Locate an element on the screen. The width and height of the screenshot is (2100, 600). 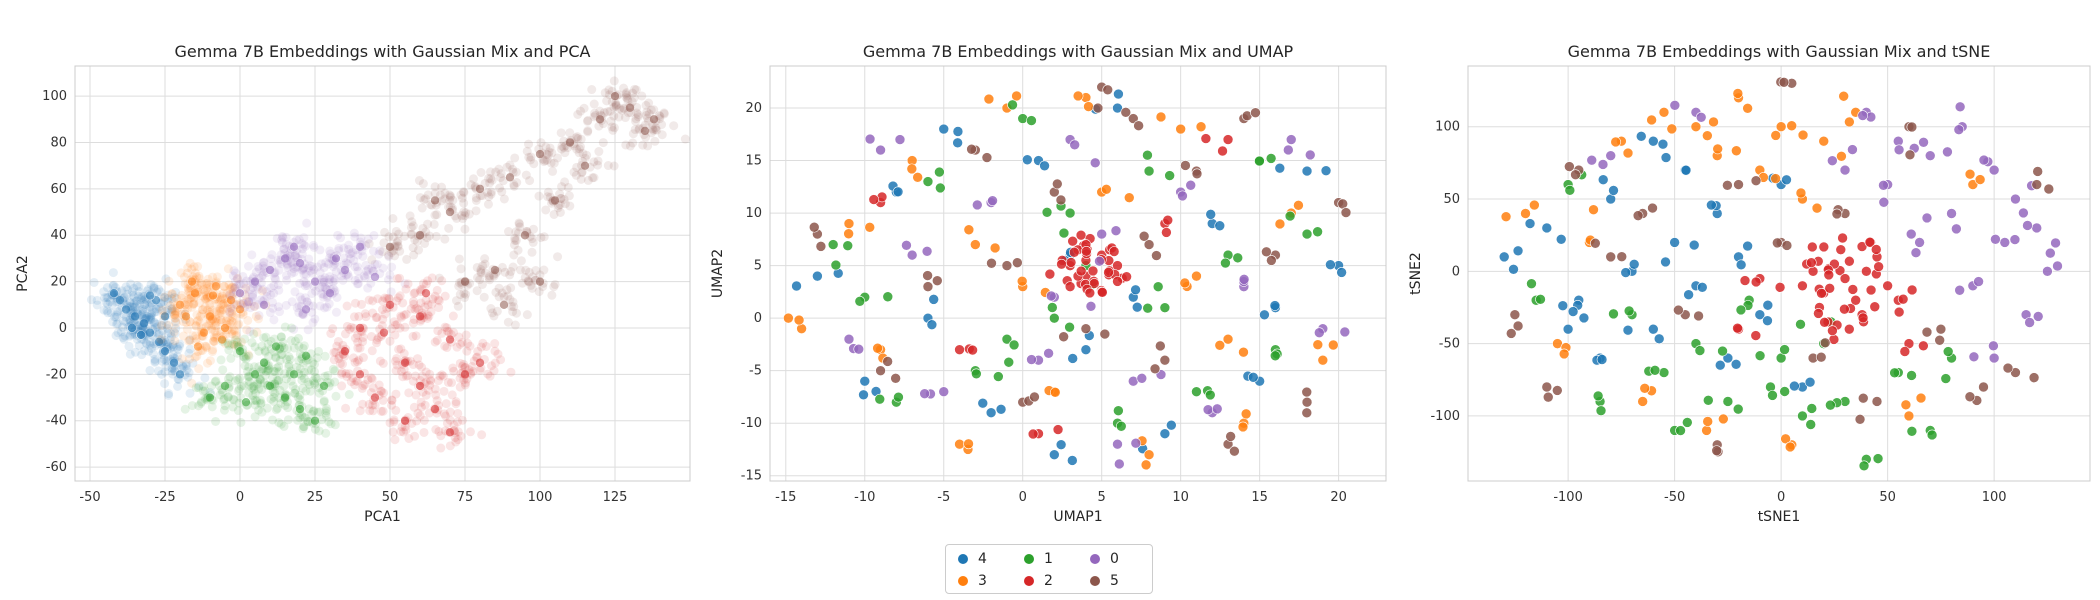
x-tick-label: -50 is located at coordinates (1674, 497).